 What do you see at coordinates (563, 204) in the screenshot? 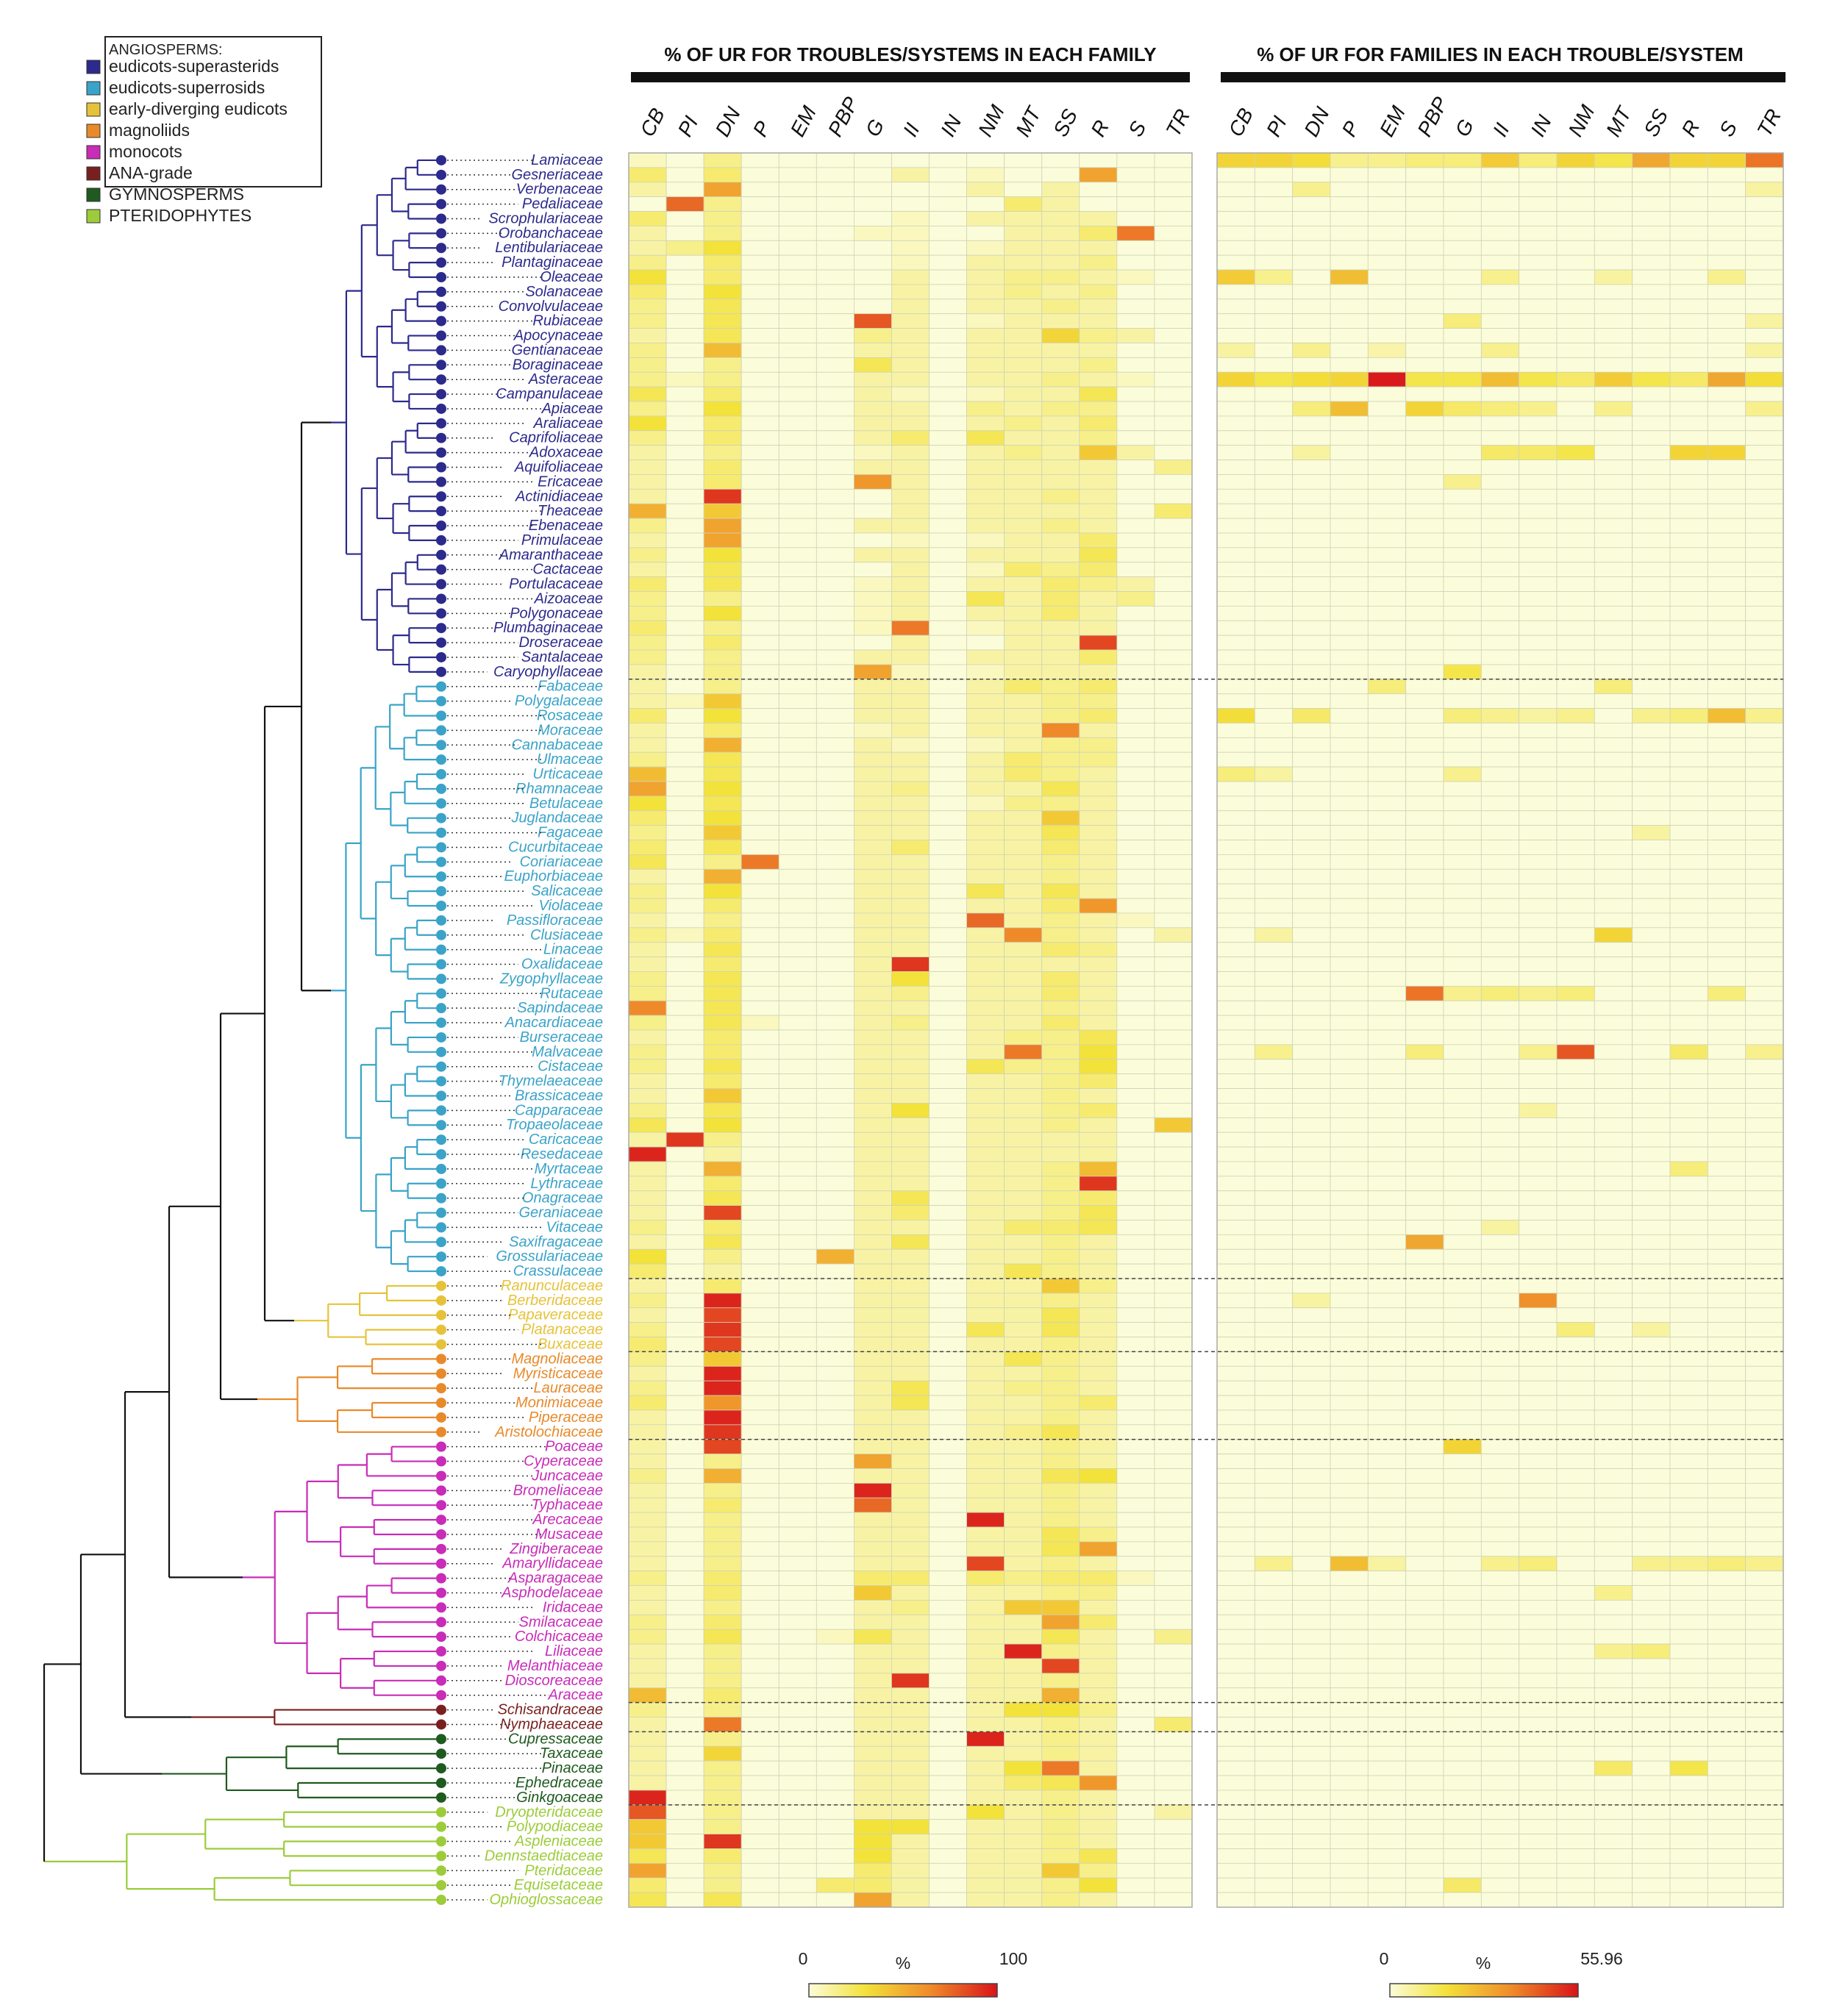
I see `family-label: Pedaliaceae` at bounding box center [563, 204].